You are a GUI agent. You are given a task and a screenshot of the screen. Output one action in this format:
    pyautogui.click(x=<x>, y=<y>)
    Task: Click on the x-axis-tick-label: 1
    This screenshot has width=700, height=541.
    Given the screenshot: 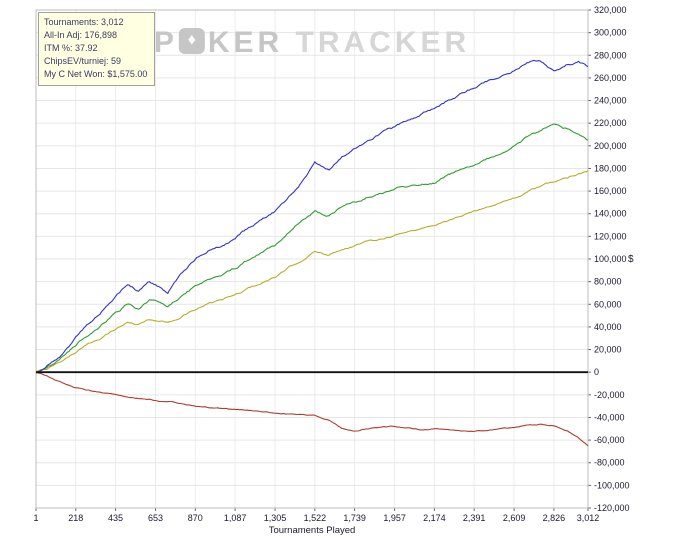 What is the action you would take?
    pyautogui.click(x=35, y=518)
    